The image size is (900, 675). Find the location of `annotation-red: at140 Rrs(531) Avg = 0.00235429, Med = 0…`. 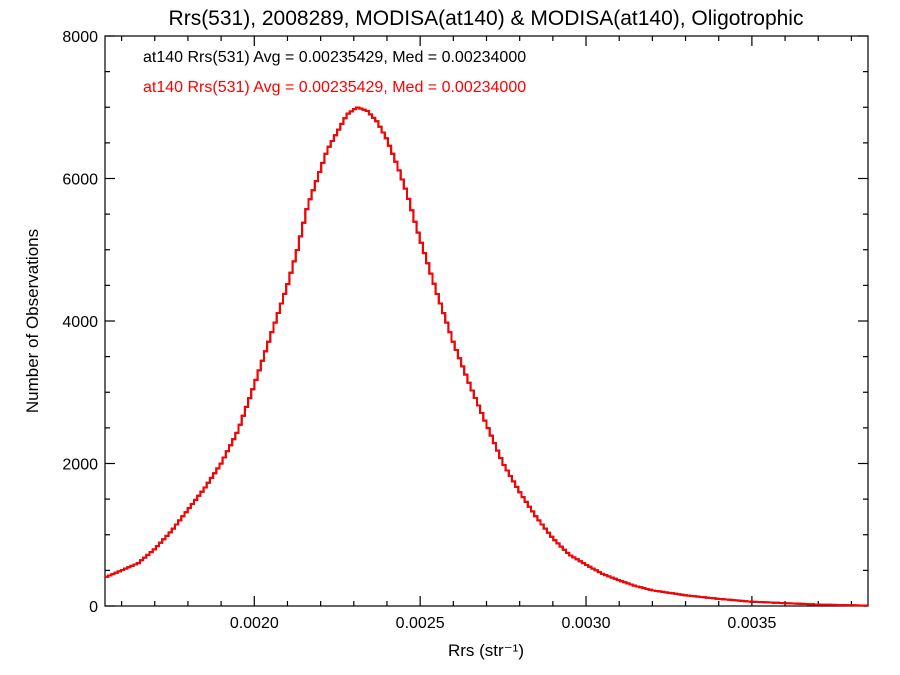

annotation-red: at140 Rrs(531) Avg = 0.00235429, Med = 0… is located at coordinates (334, 87).